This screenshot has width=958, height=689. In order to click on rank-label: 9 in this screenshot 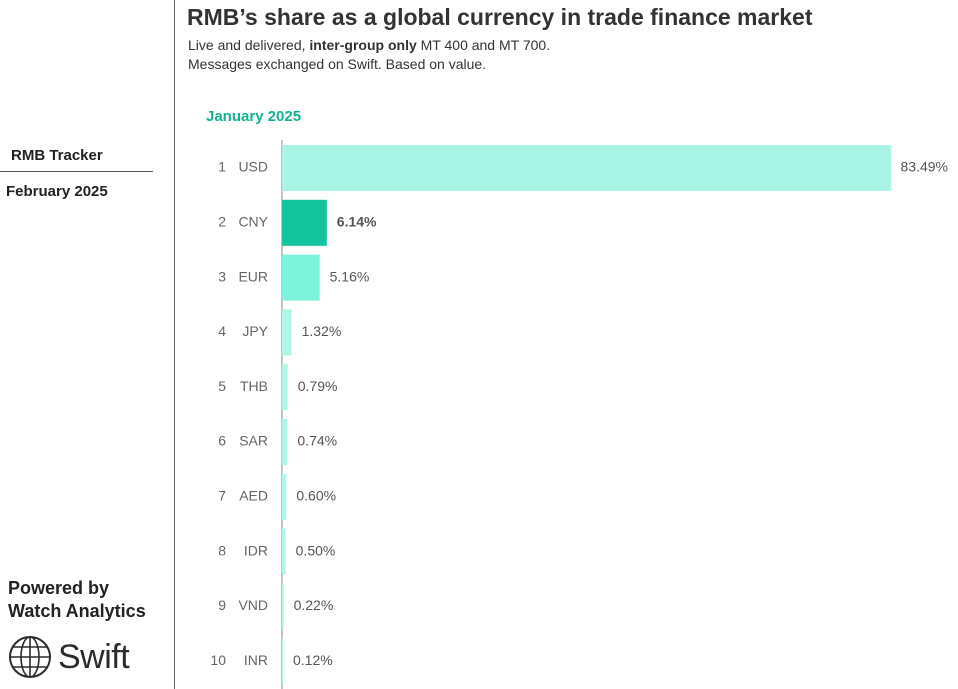, I will do `click(222, 605)`.